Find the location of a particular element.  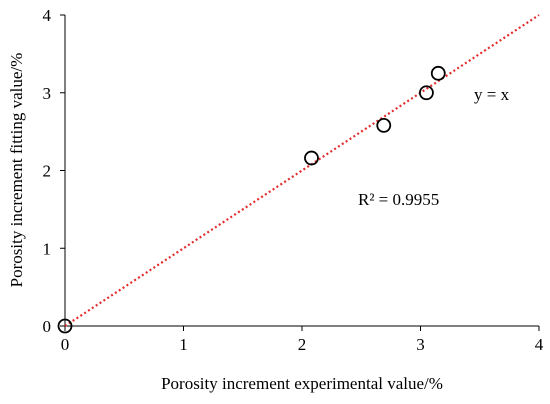

x-tick-label: 0 is located at coordinates (65, 344).